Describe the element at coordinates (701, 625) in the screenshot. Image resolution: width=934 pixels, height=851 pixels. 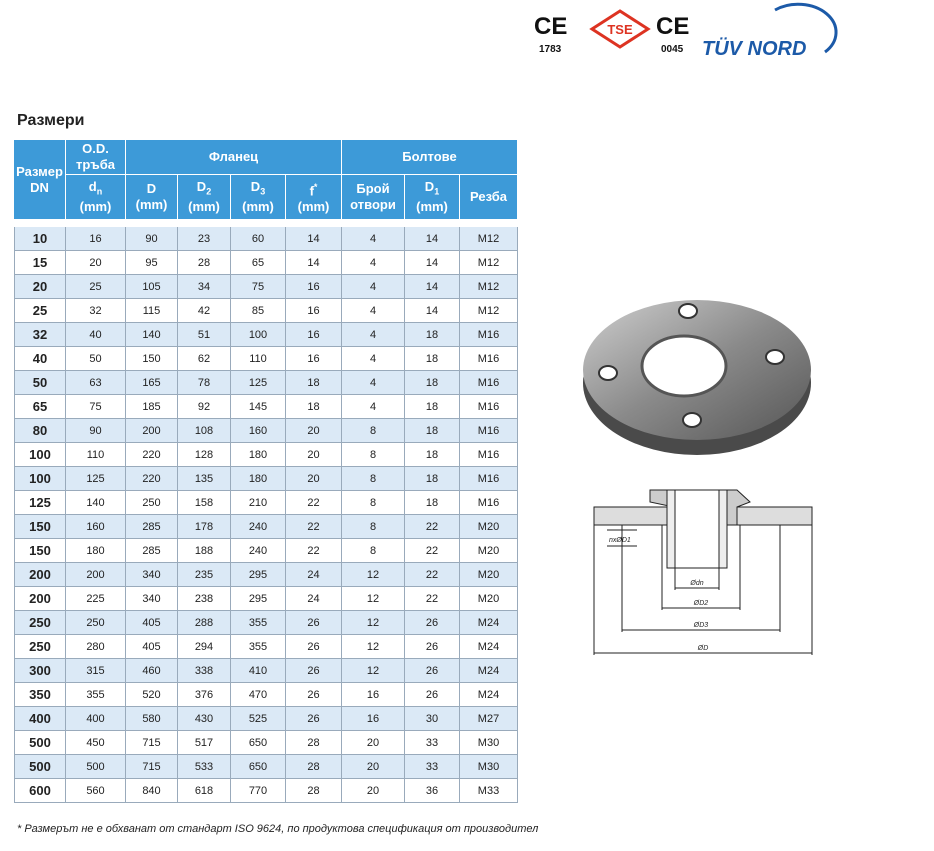
I see `dim-label: ØD3` at that location.